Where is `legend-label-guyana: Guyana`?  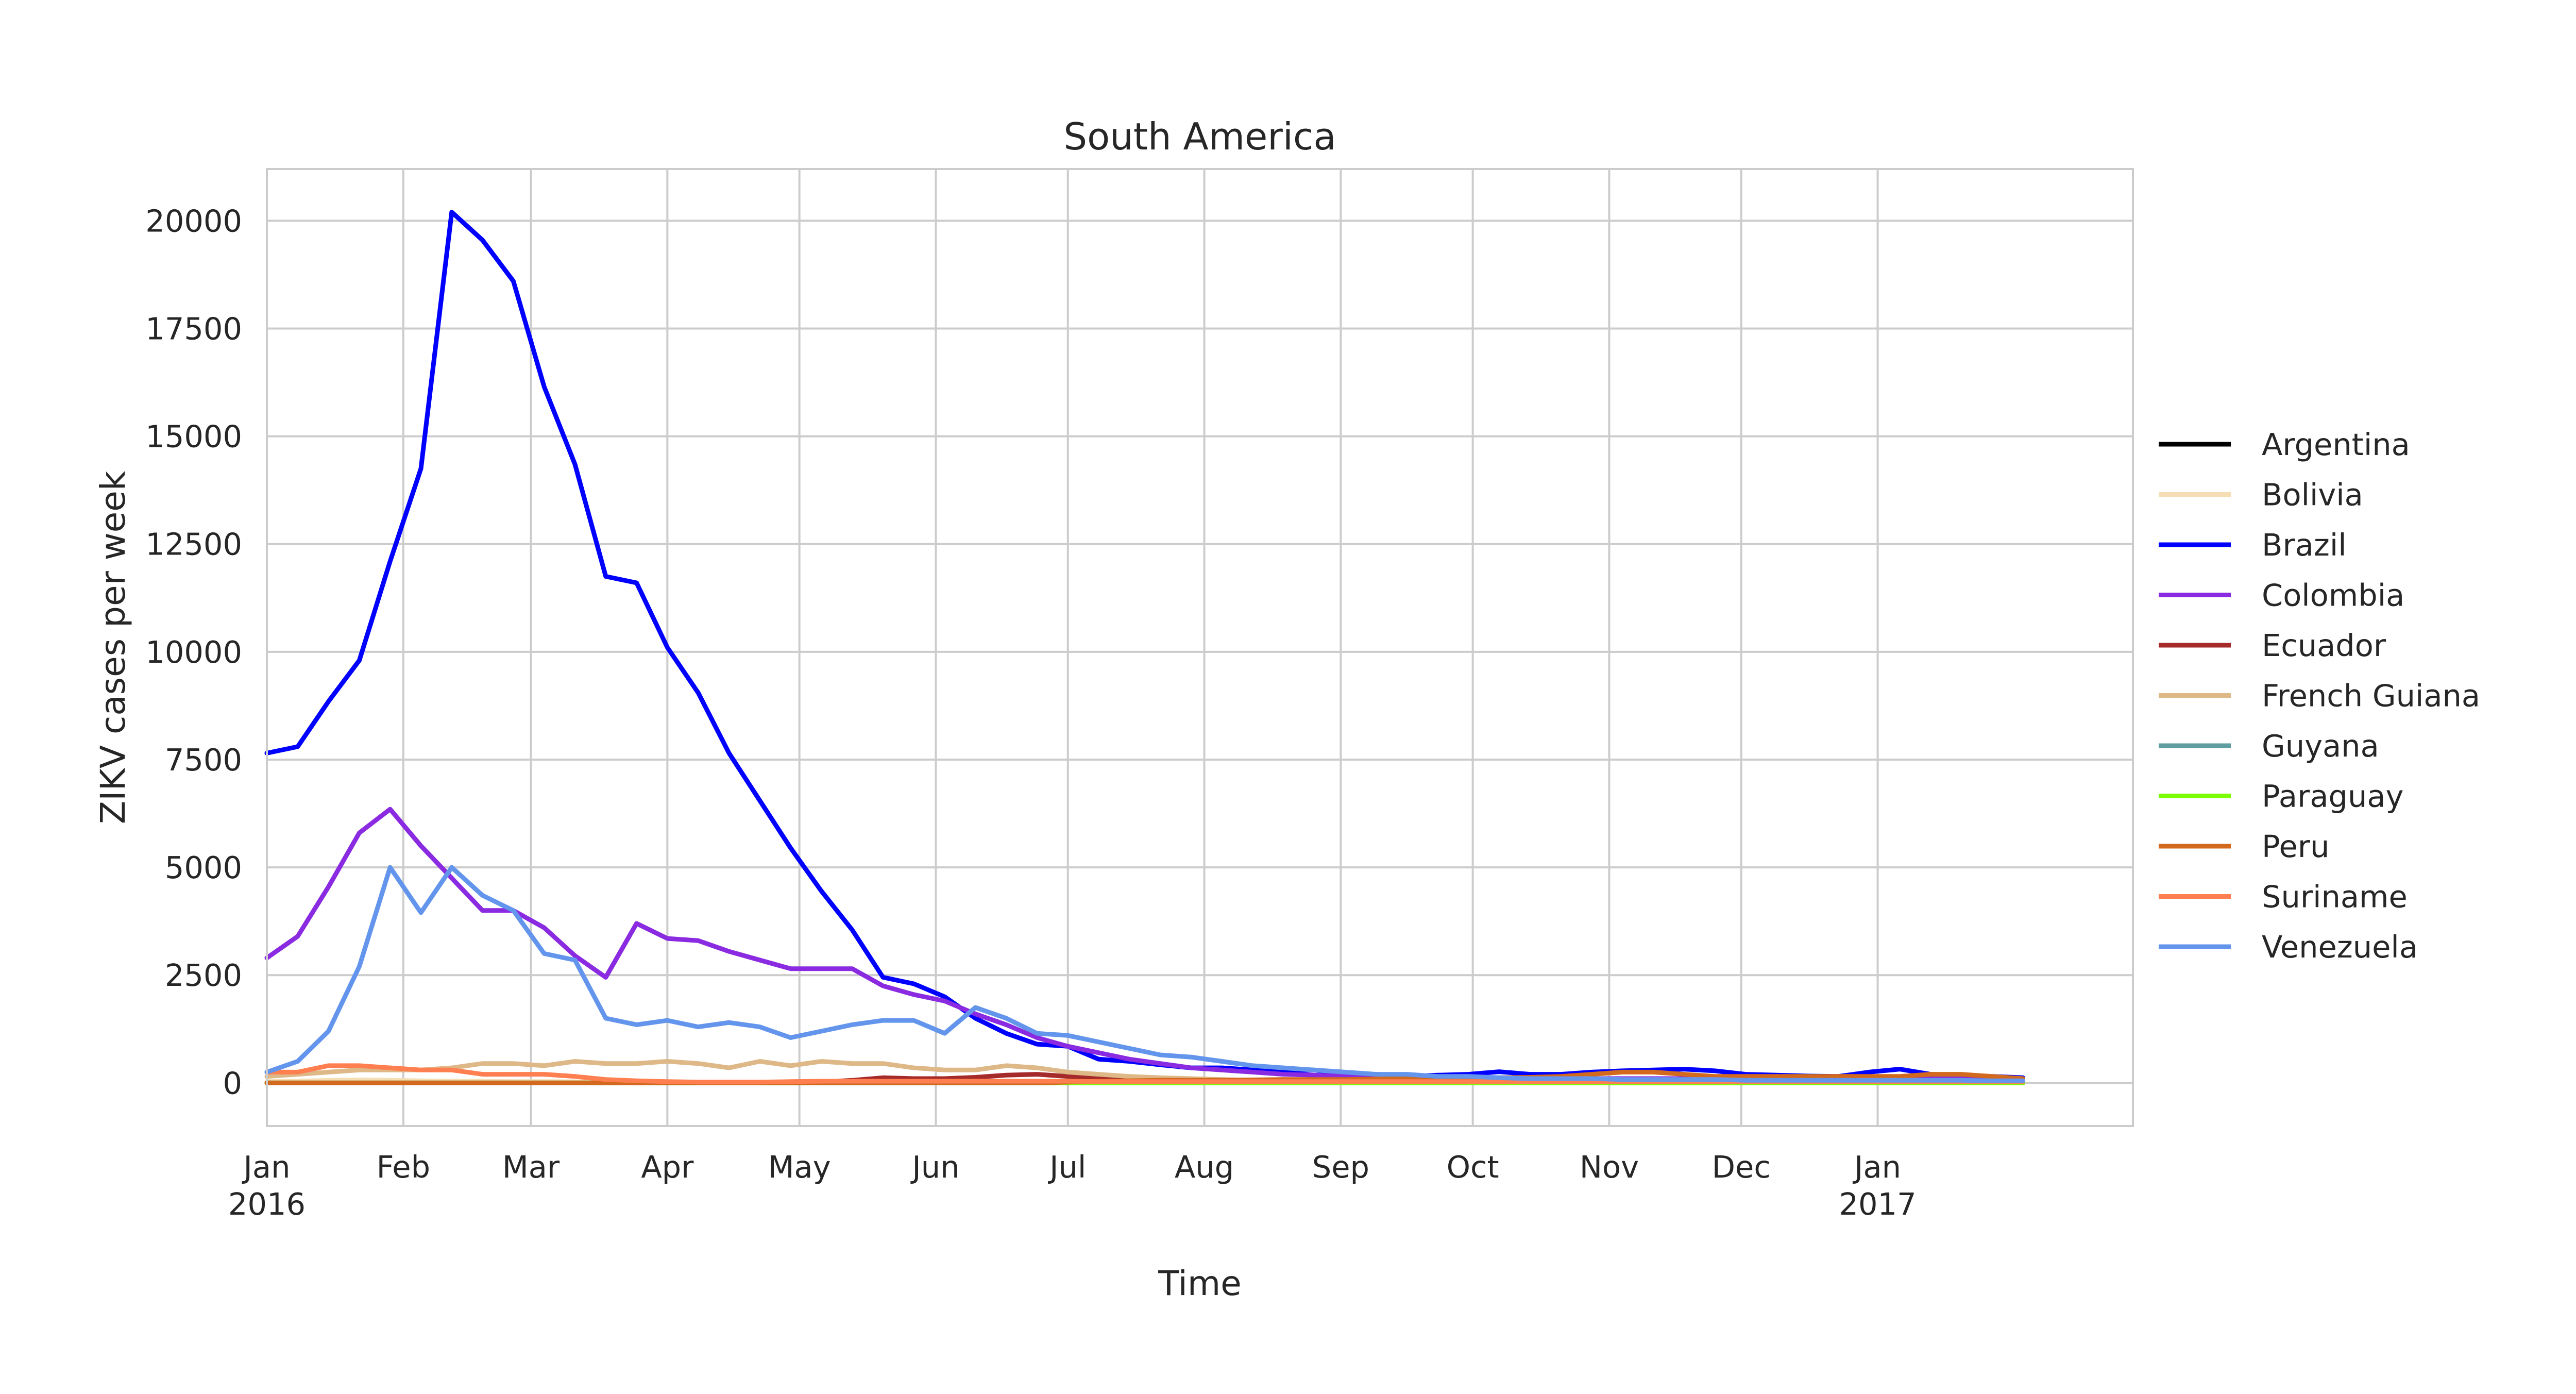
legend-label-guyana: Guyana is located at coordinates (2320, 746).